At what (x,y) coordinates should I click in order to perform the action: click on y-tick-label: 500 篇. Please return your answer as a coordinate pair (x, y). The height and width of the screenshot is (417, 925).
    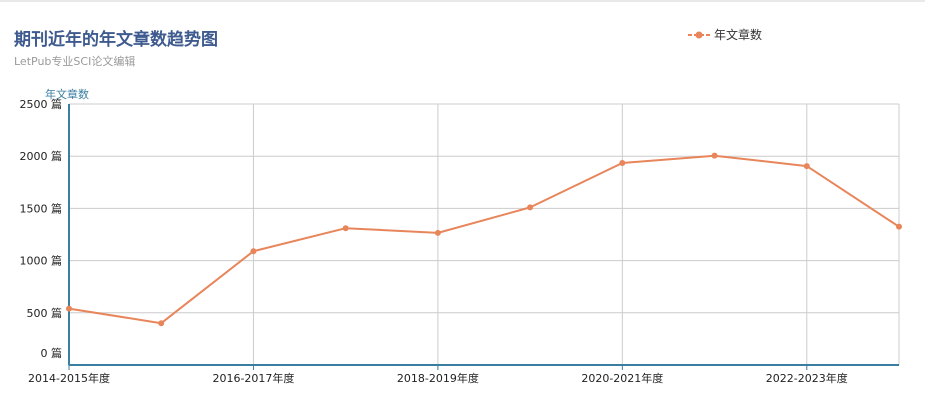
    Looking at the image, I should click on (45, 313).